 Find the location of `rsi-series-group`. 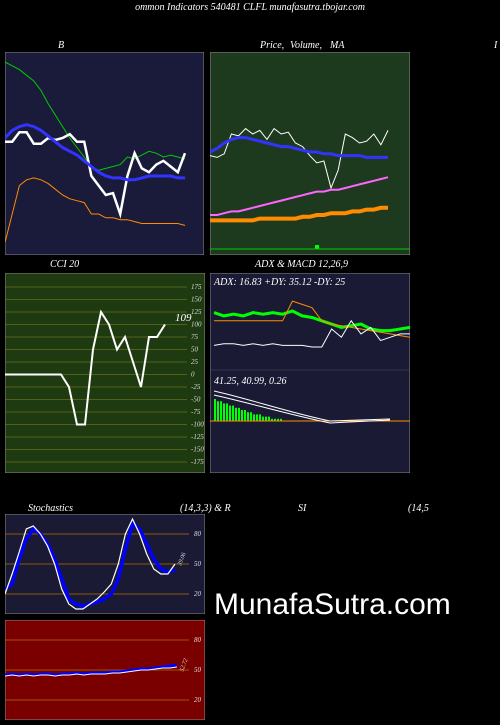

rsi-series-group is located at coordinates (91, 670).